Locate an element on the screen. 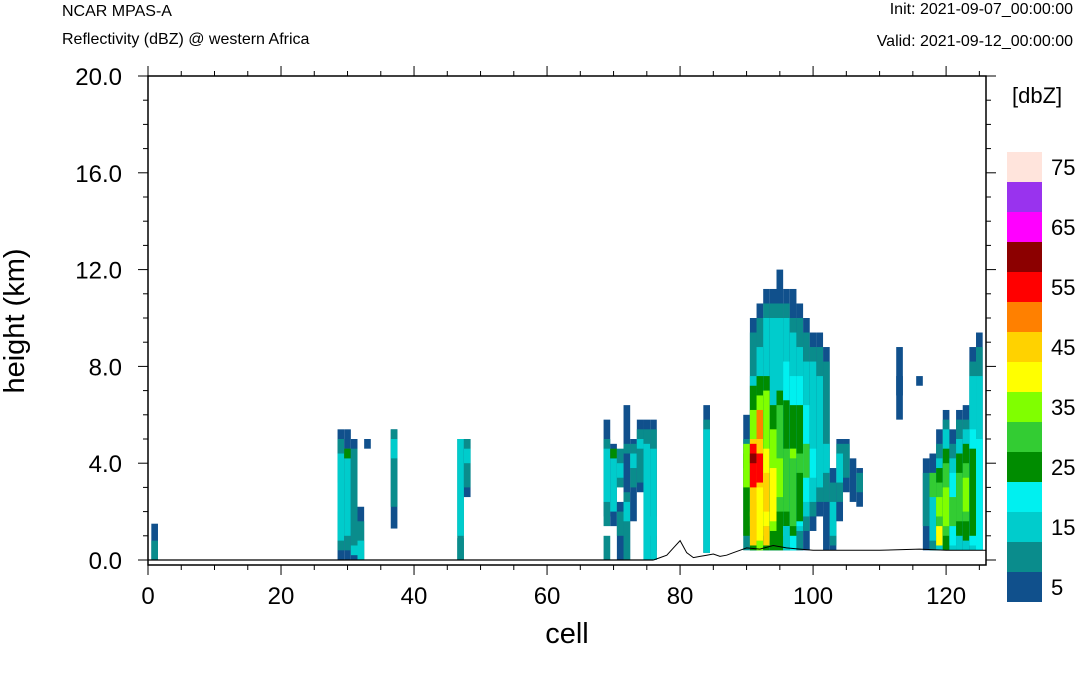 This screenshot has height=677, width=1079. colorbar-label: 15 is located at coordinates (1063, 527).